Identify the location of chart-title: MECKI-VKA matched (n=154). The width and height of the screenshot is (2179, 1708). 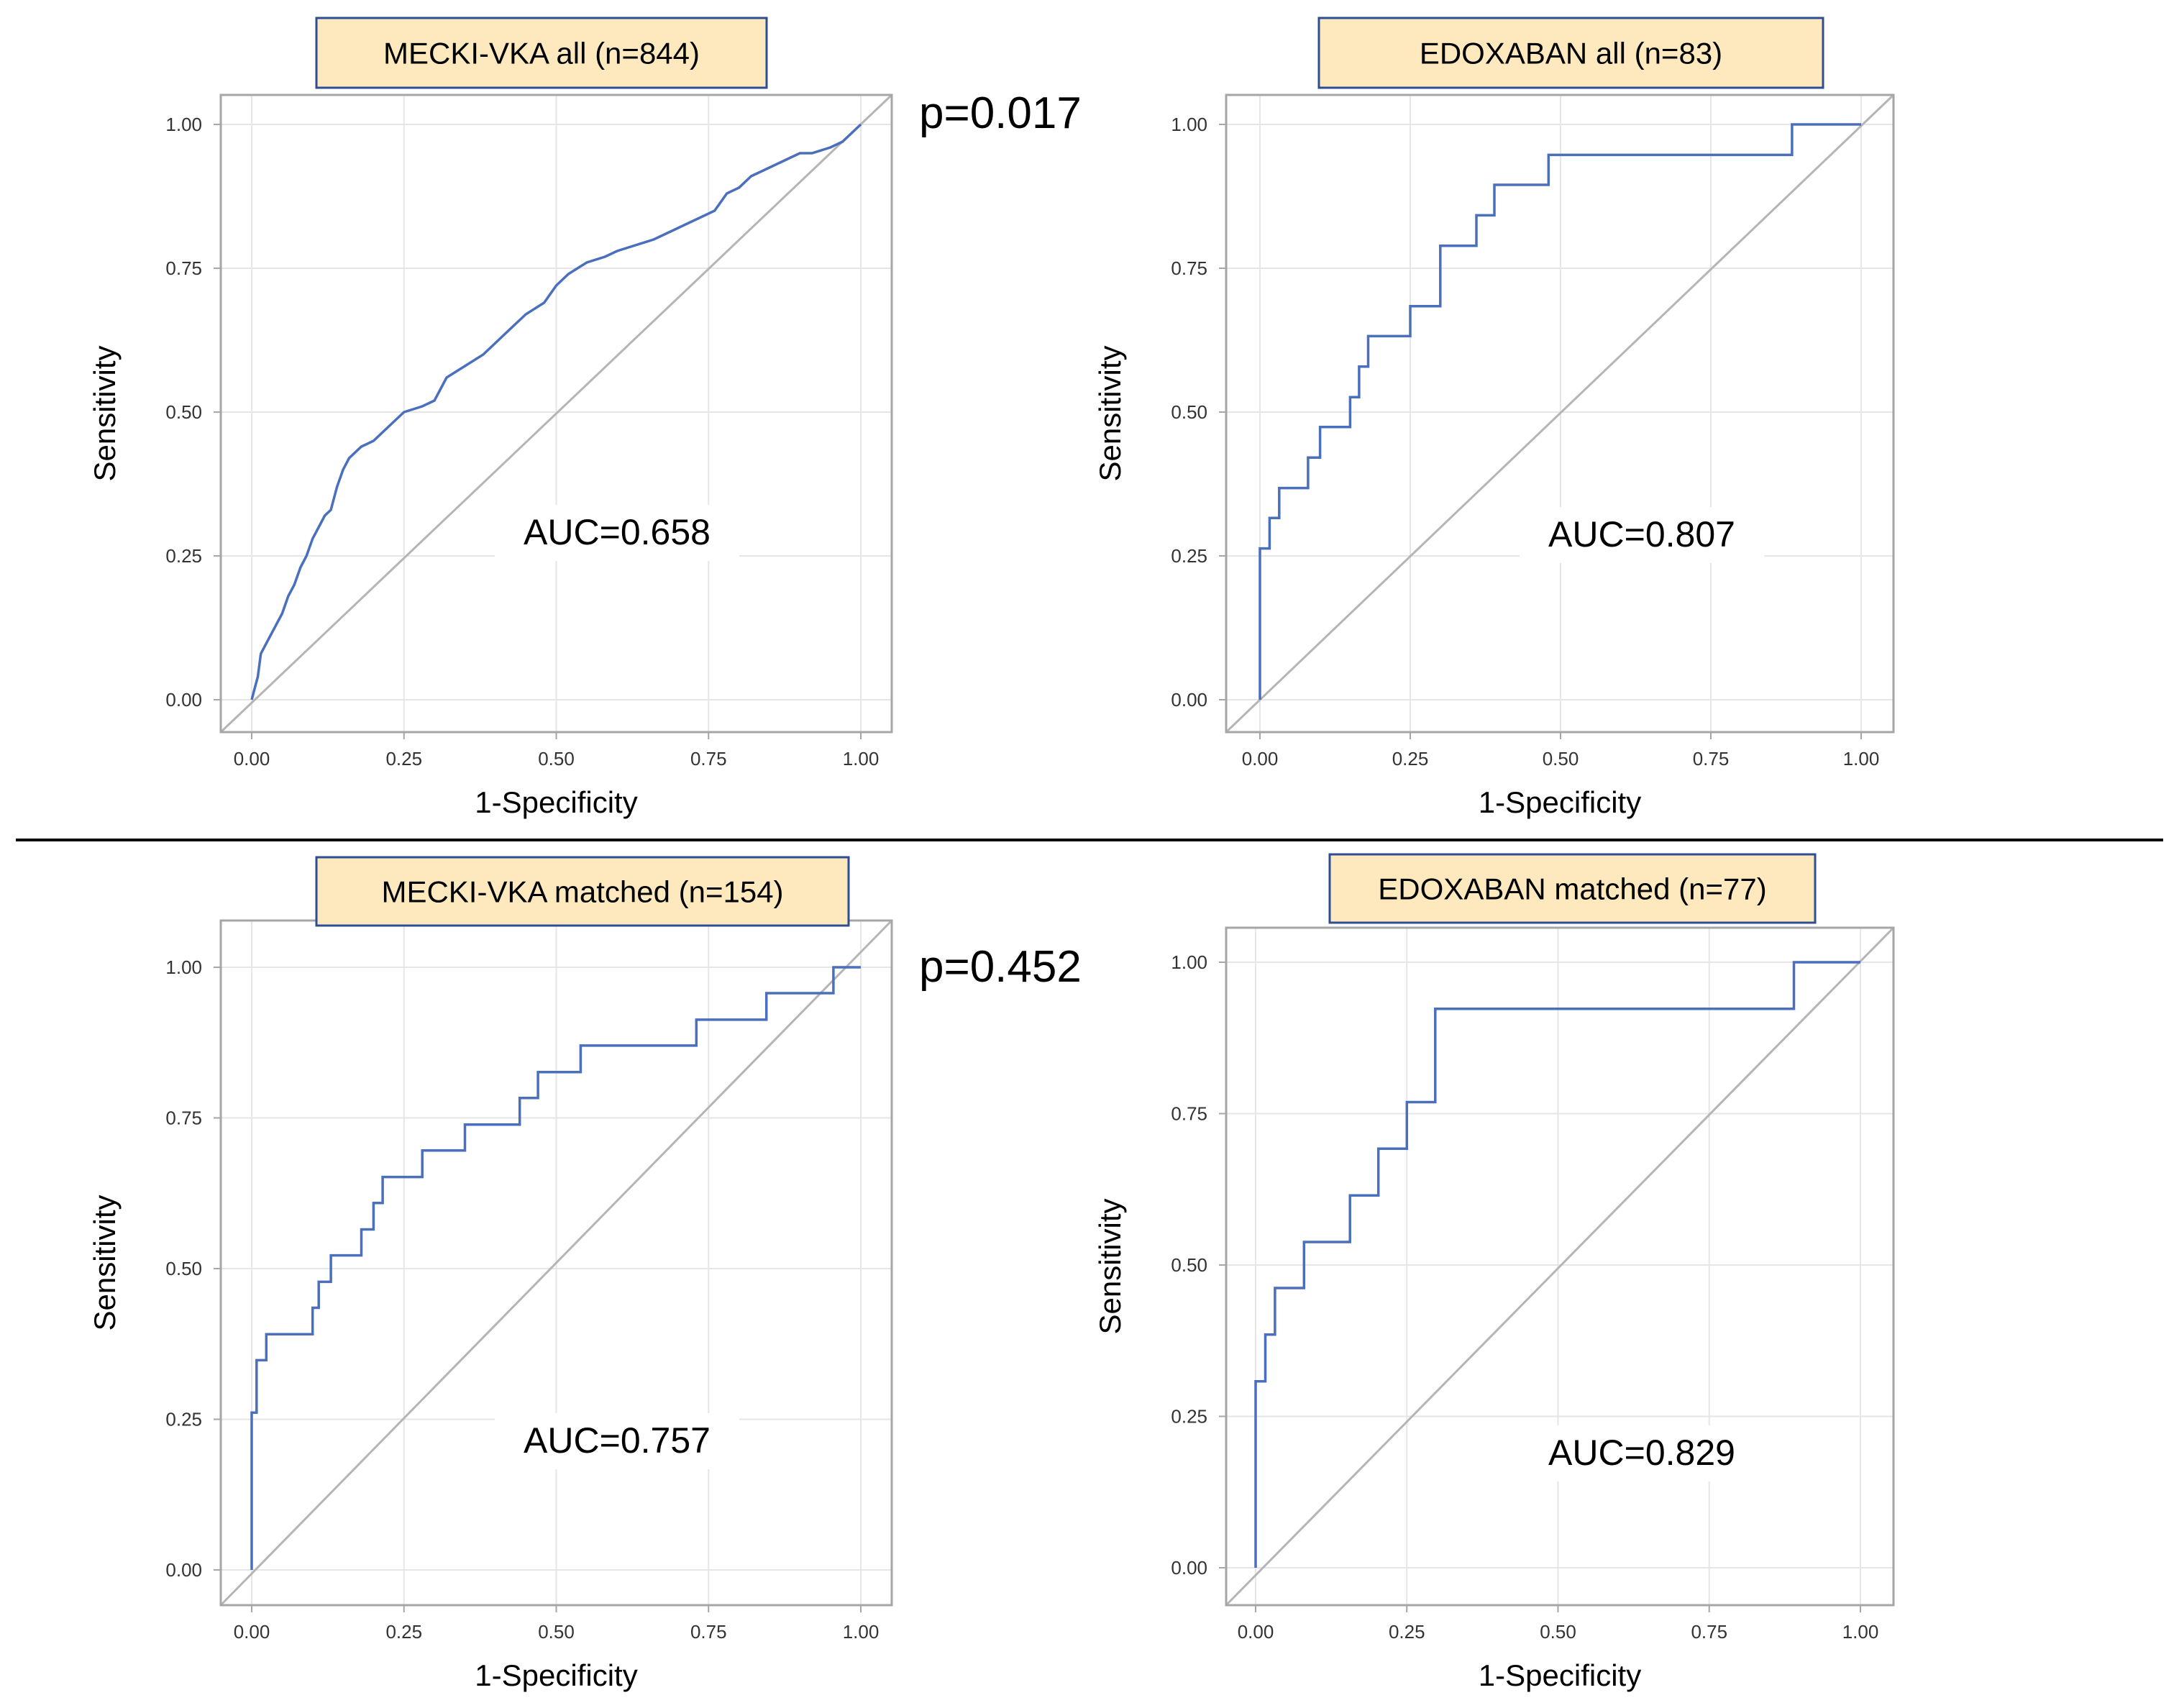
(582, 892).